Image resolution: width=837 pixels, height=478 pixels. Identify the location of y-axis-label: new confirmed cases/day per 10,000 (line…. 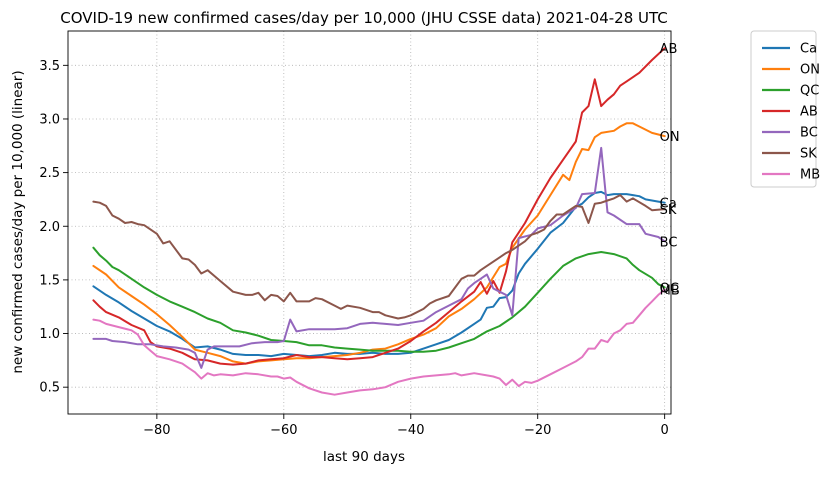
(18, 221).